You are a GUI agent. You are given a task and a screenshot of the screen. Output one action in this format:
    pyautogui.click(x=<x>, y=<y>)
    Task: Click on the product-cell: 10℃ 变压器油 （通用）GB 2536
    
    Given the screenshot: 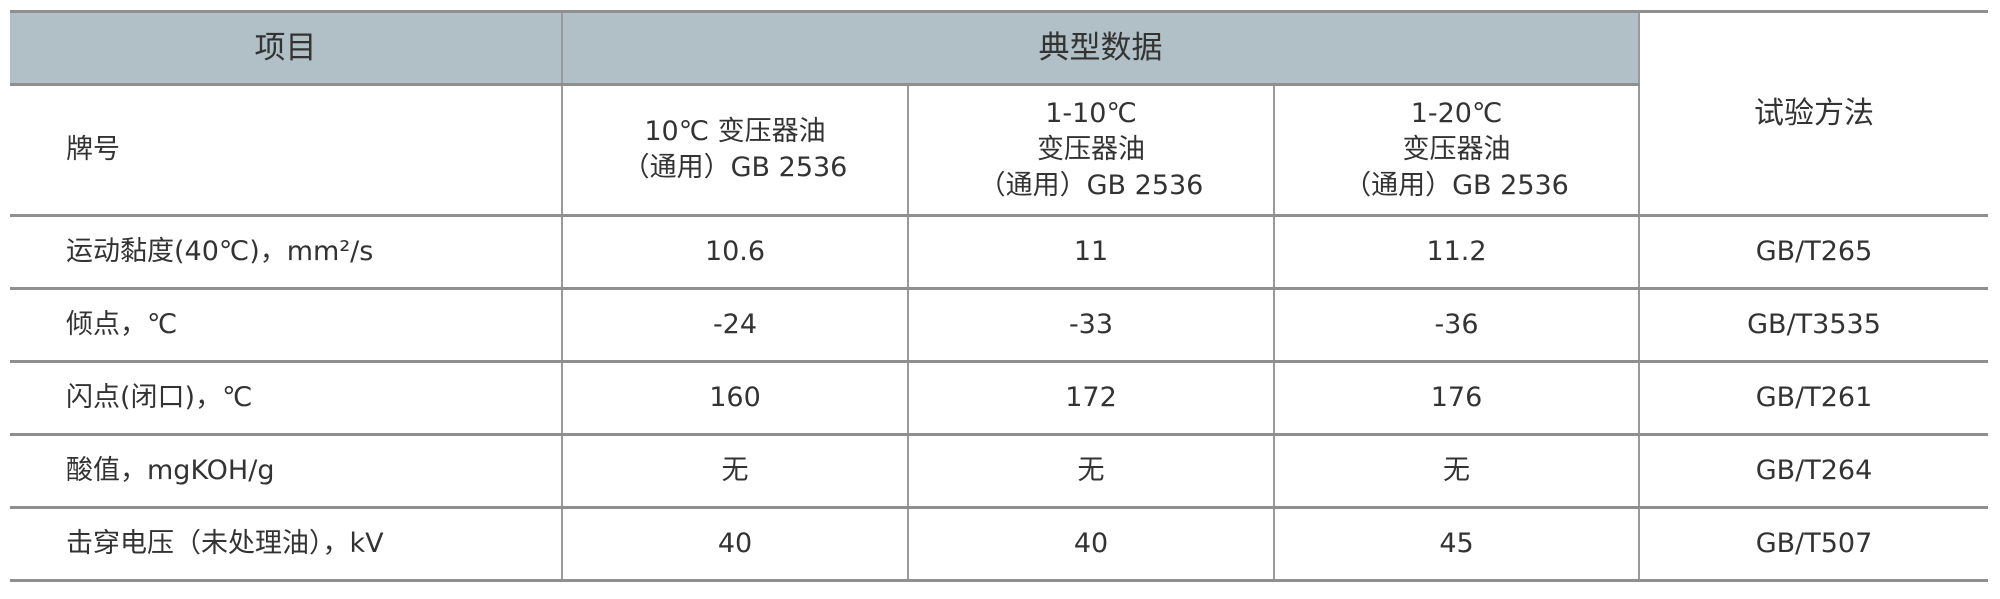 What is the action you would take?
    pyautogui.click(x=735, y=150)
    